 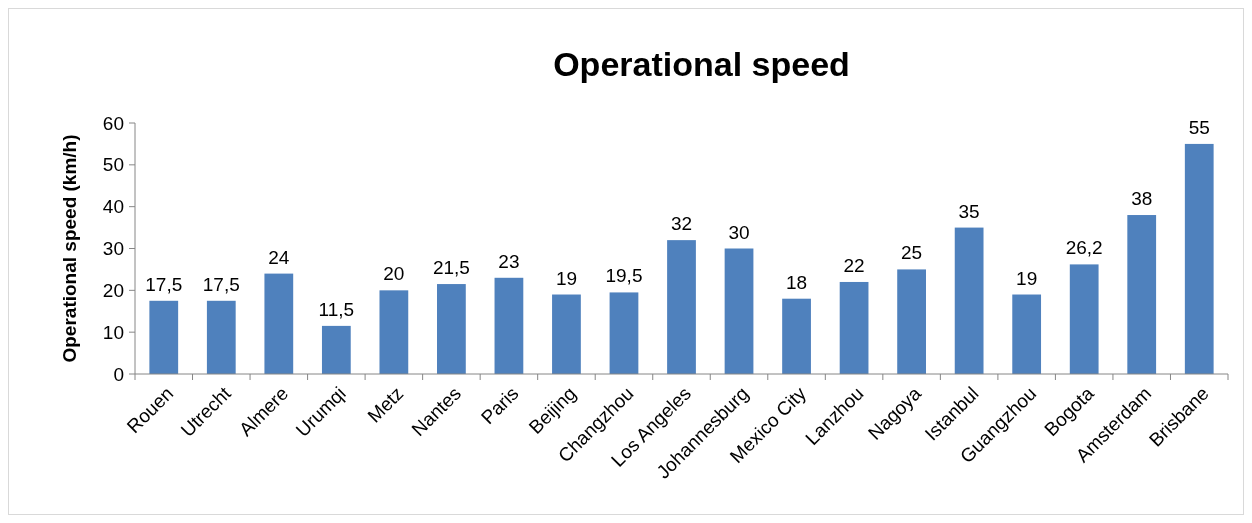 I want to click on data-label: 38, so click(x=1142, y=199).